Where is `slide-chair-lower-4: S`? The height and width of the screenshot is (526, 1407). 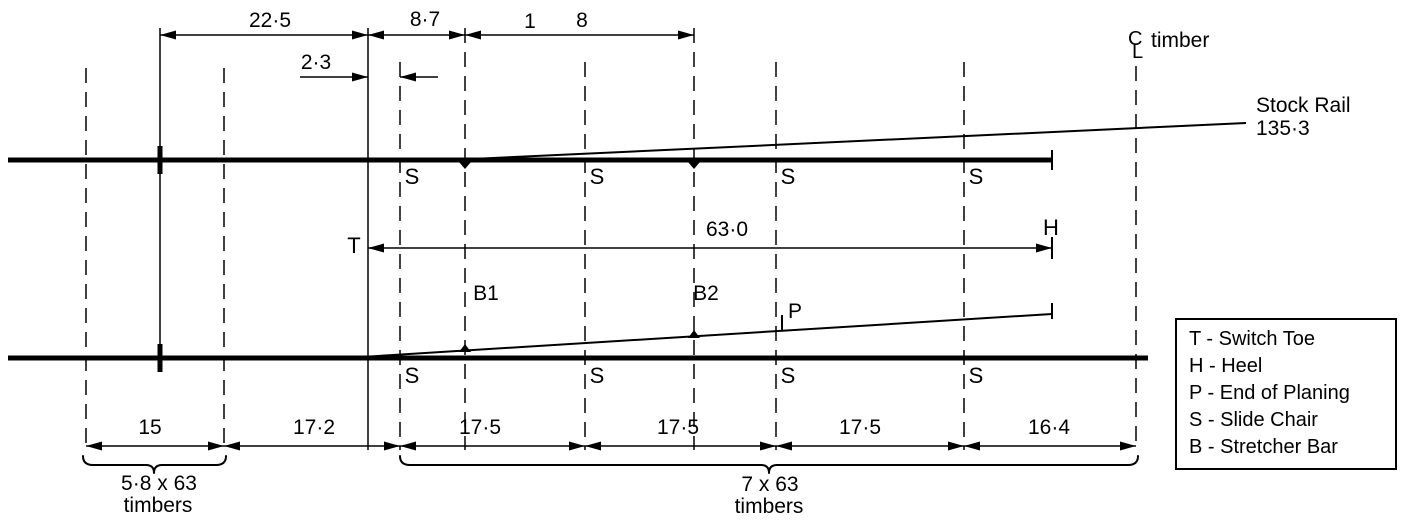
slide-chair-lower-4: S is located at coordinates (976, 375).